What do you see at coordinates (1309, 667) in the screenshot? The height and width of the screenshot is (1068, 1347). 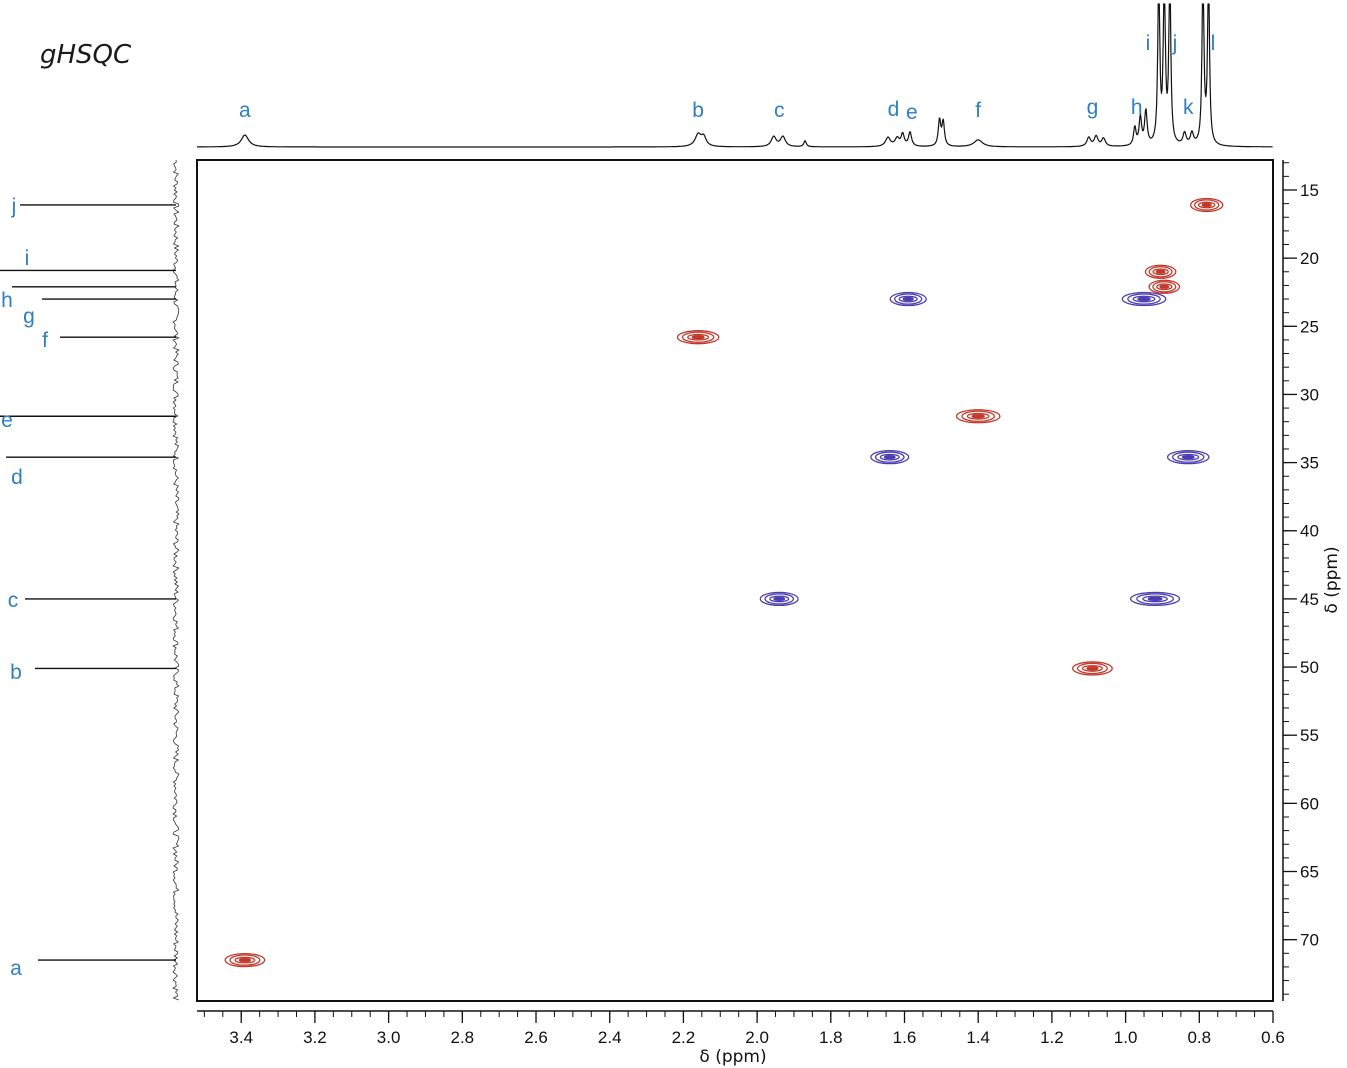 I see `y-tick-label: 50` at bounding box center [1309, 667].